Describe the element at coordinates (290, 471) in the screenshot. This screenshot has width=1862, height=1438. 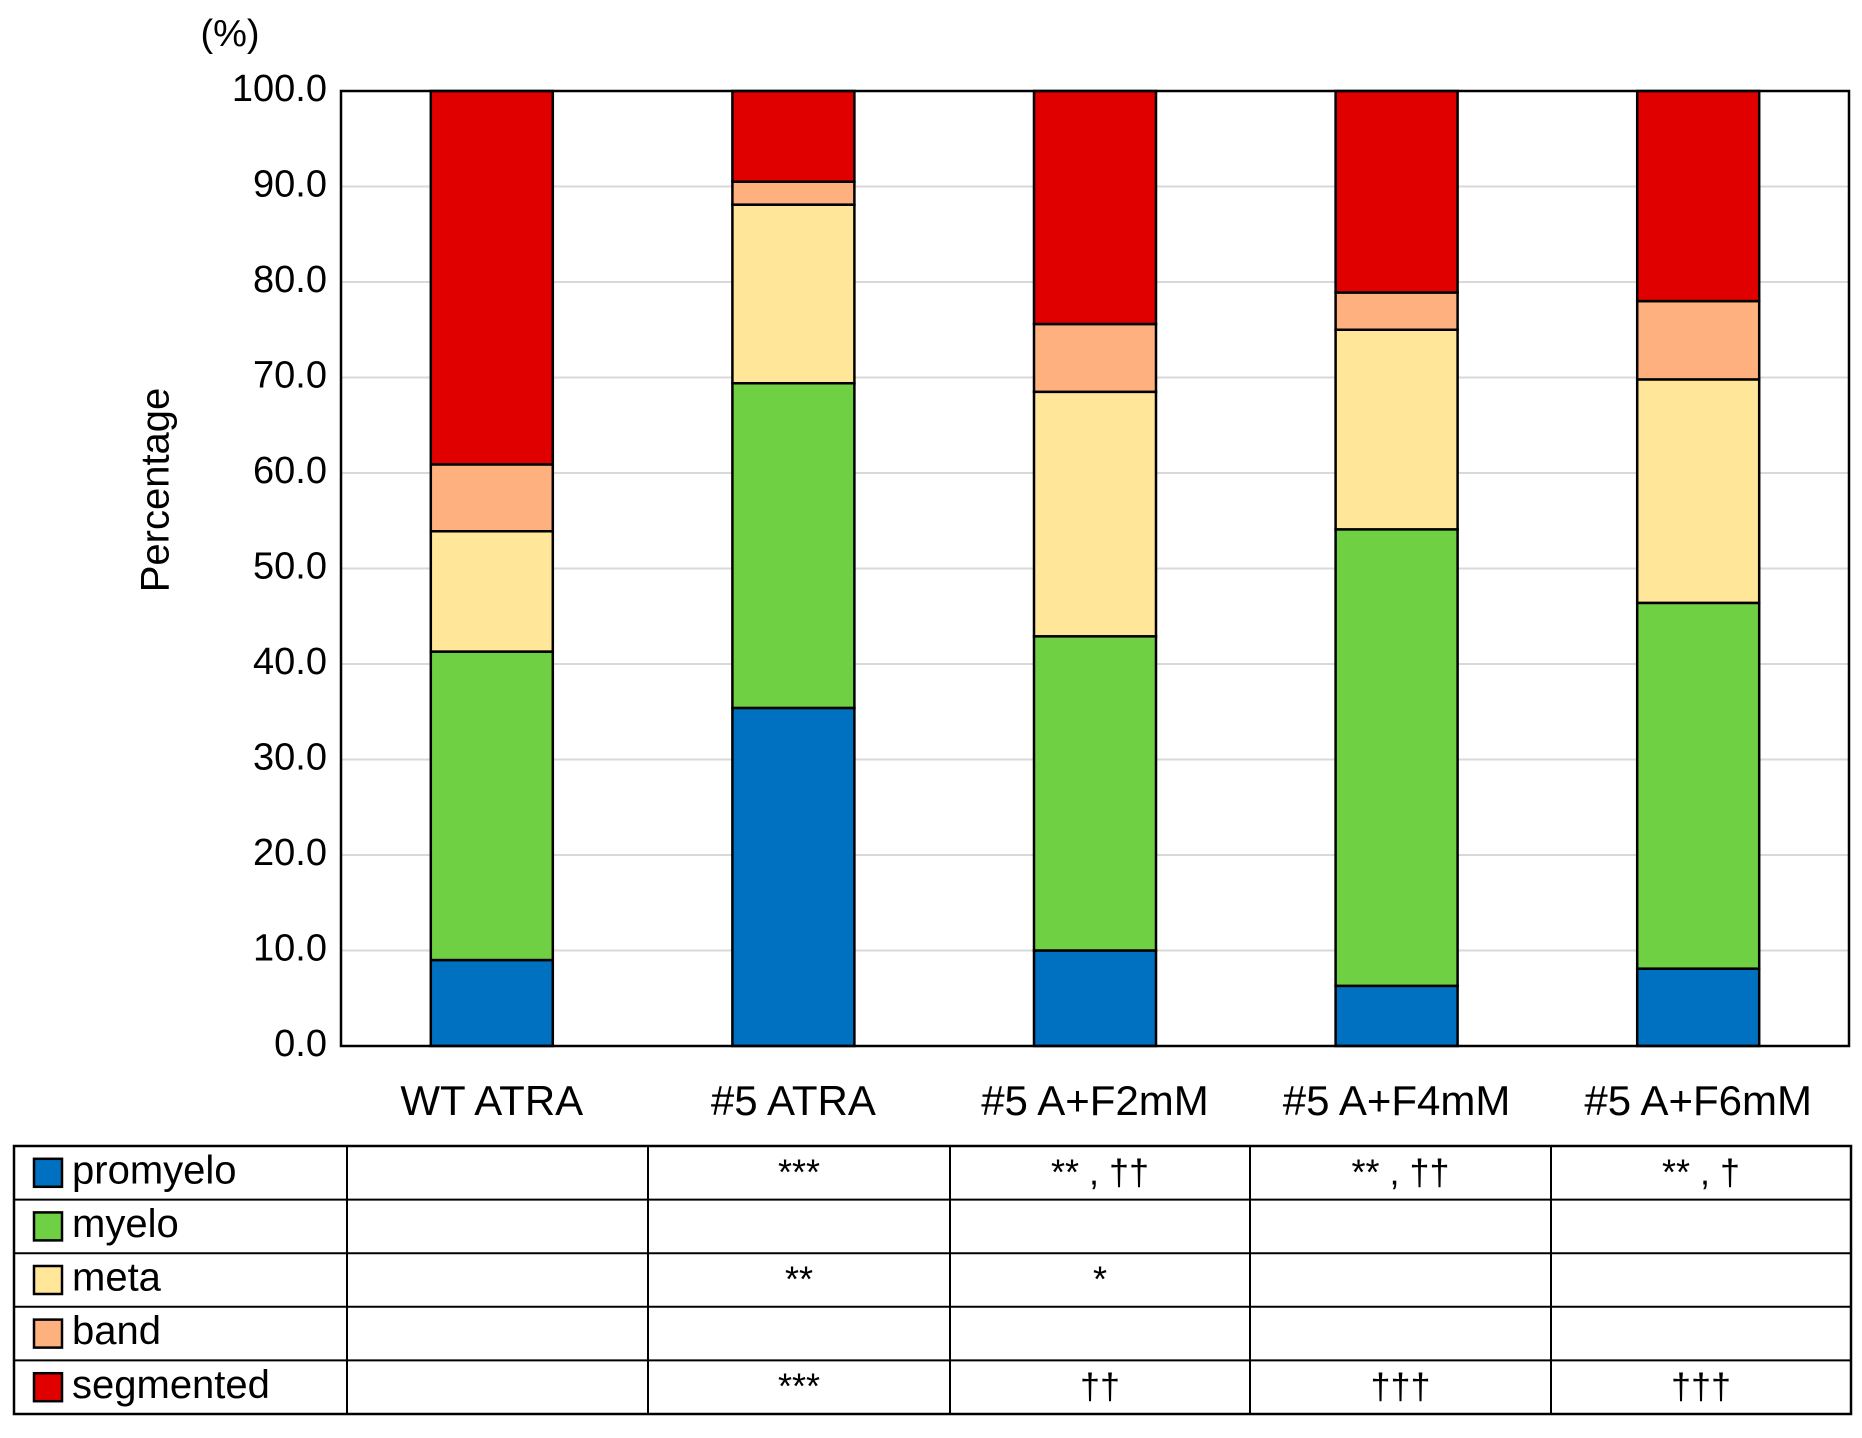
I see `y-tick-label: 60.0` at that location.